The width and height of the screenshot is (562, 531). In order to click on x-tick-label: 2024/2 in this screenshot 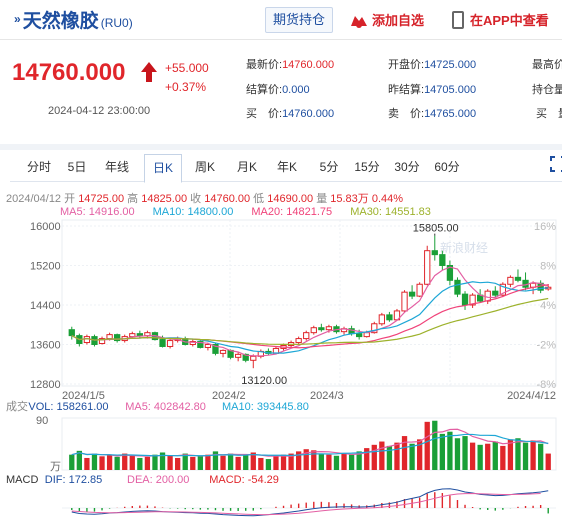, I will do `click(229, 396)`.